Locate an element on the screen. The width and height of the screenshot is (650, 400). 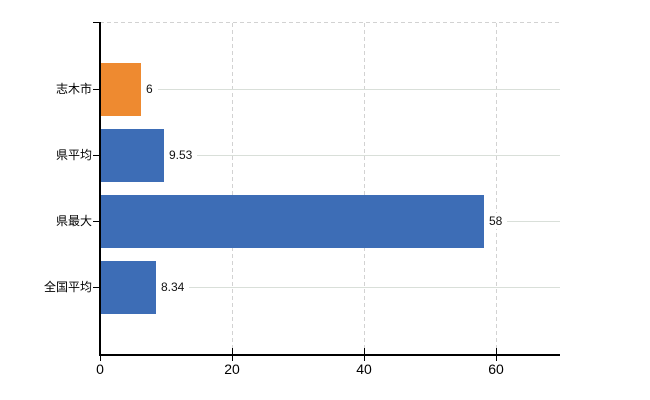
category-label: 全国平均 is located at coordinates (67, 287).